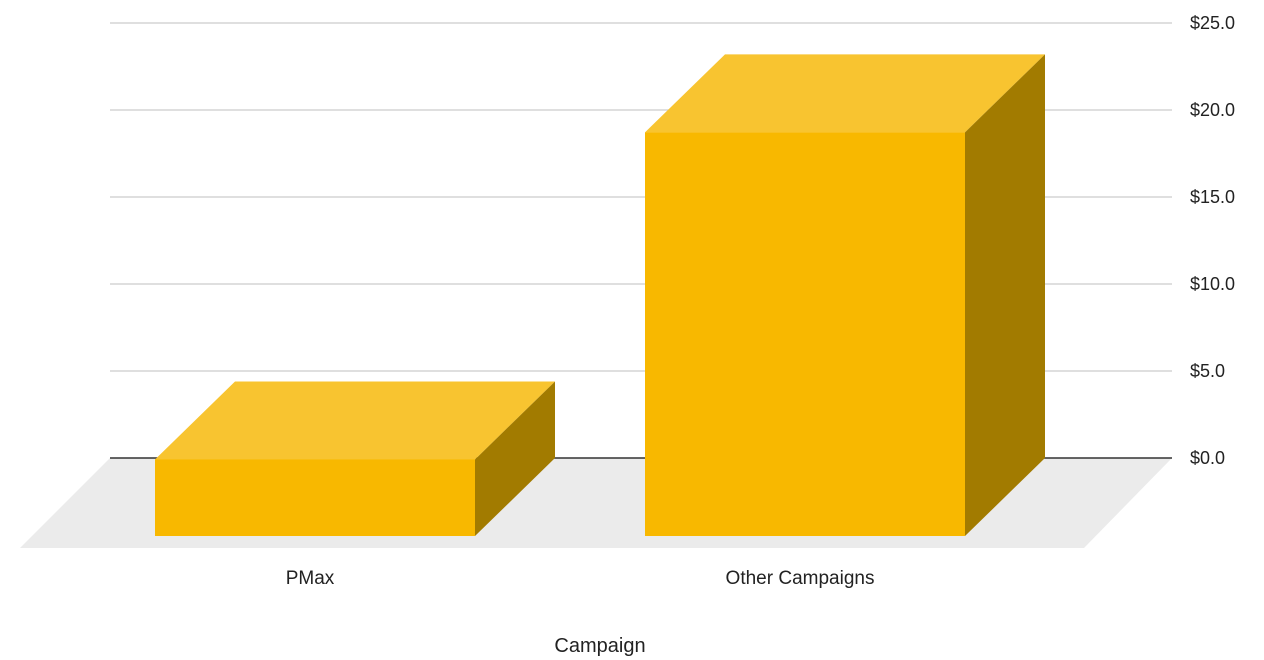  Describe the element at coordinates (1207, 458) in the screenshot. I see `y-tick-label: $0.0` at that location.